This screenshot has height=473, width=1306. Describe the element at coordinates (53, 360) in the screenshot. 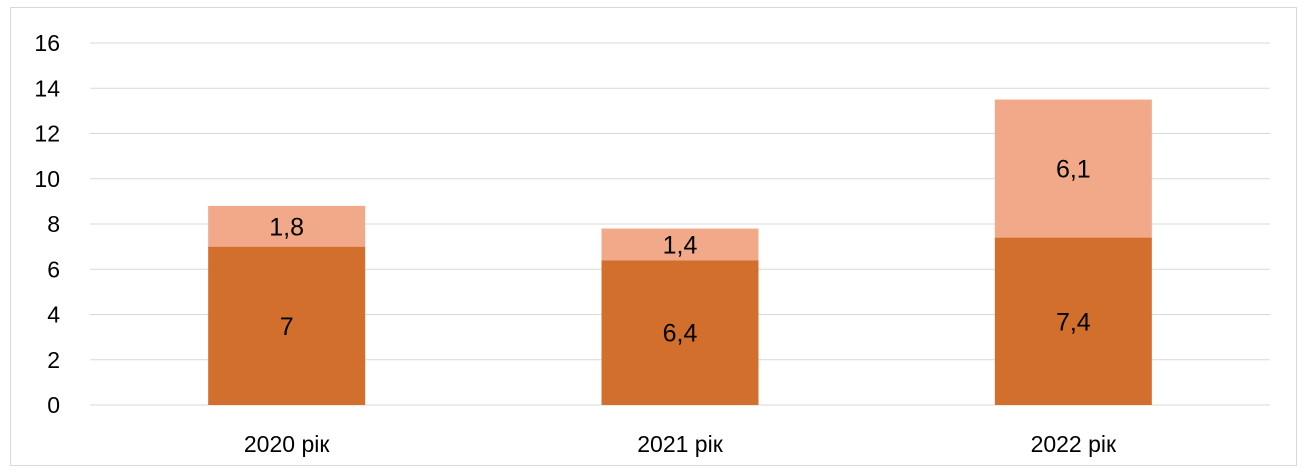

I see `y-tick-label: 2` at that location.